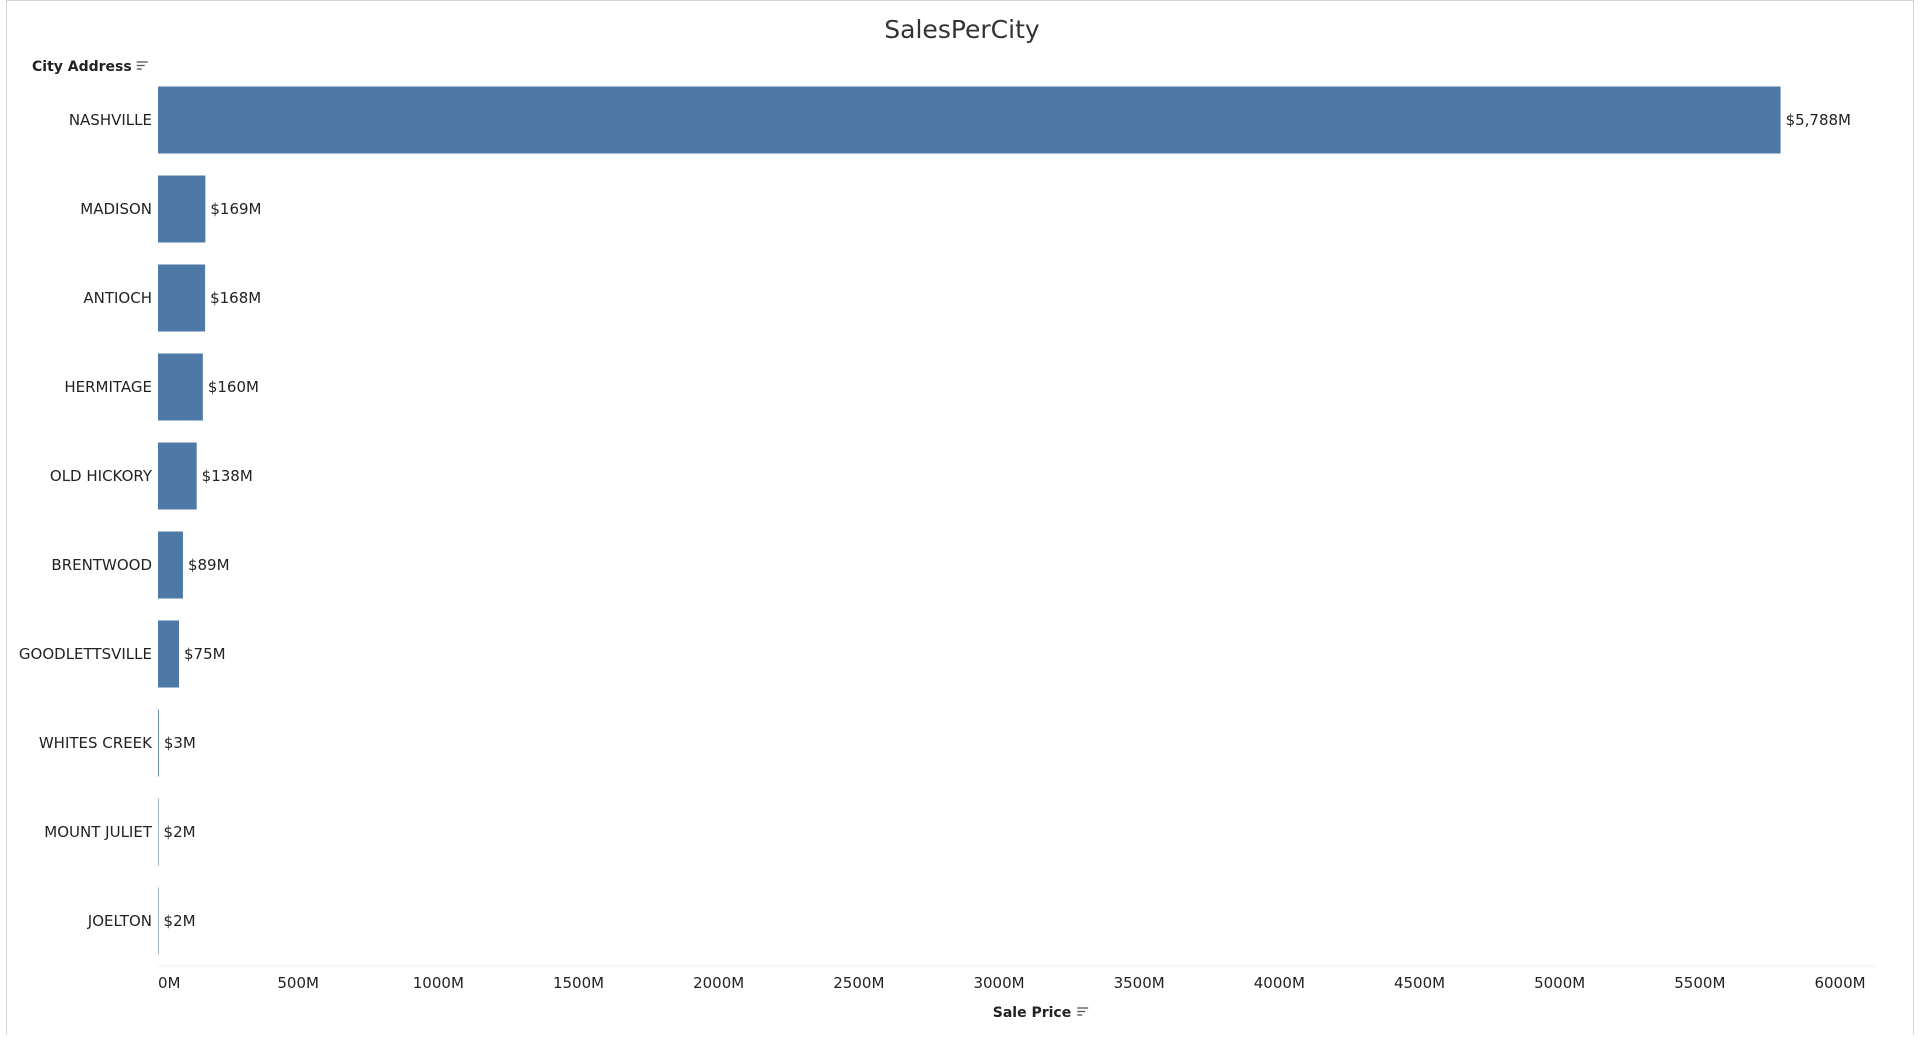 This screenshot has width=1920, height=1039. Describe the element at coordinates (1559, 983) in the screenshot. I see `x-tick-label: 5000M` at that location.